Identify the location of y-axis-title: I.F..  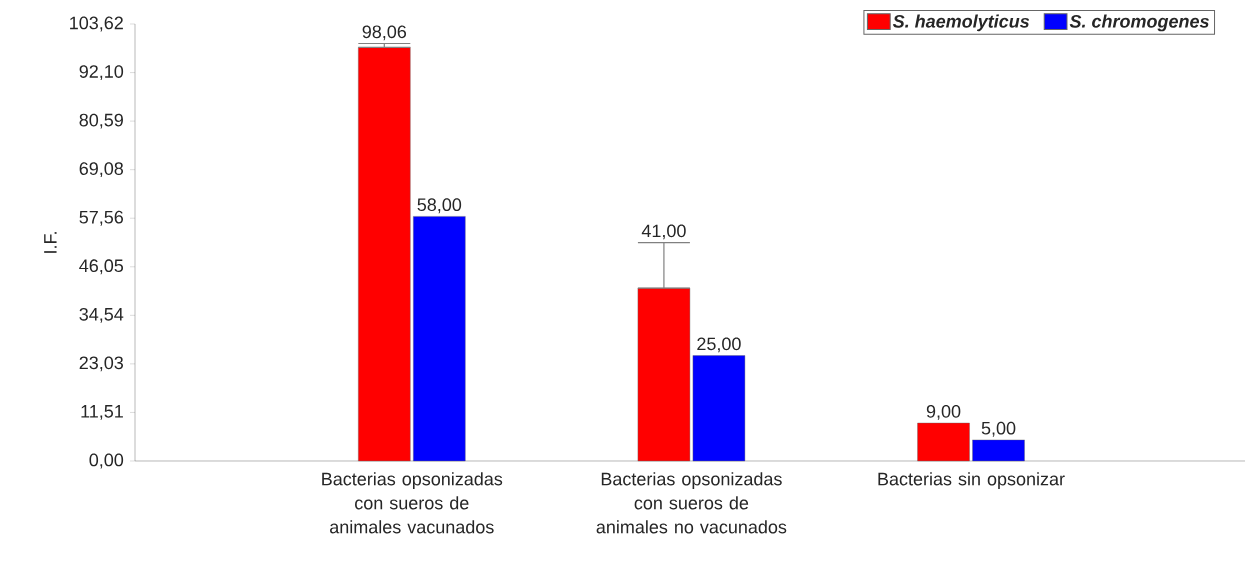
(50, 242).